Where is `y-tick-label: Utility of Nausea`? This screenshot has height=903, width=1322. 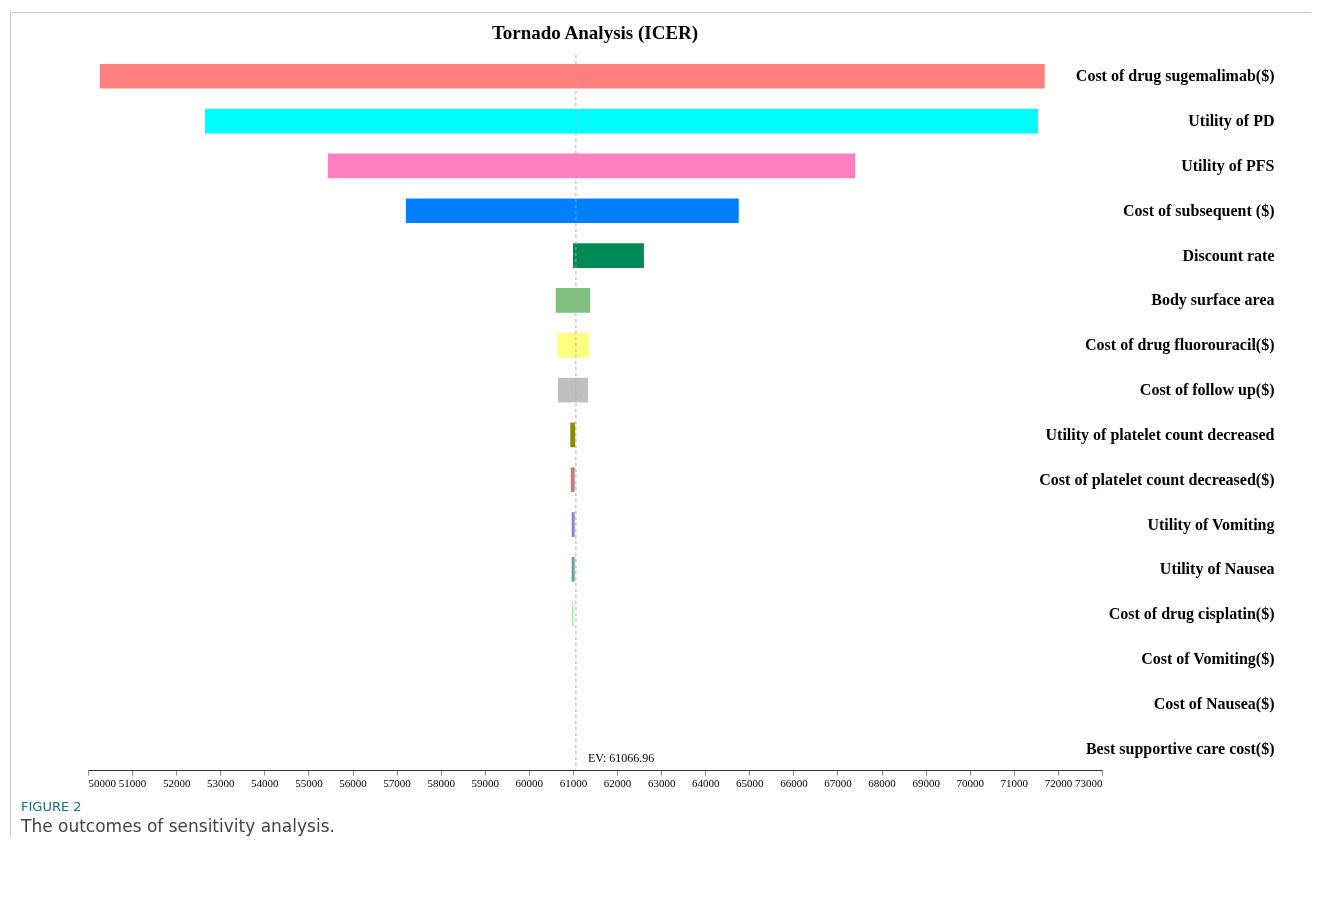 y-tick-label: Utility of Nausea is located at coordinates (1217, 569).